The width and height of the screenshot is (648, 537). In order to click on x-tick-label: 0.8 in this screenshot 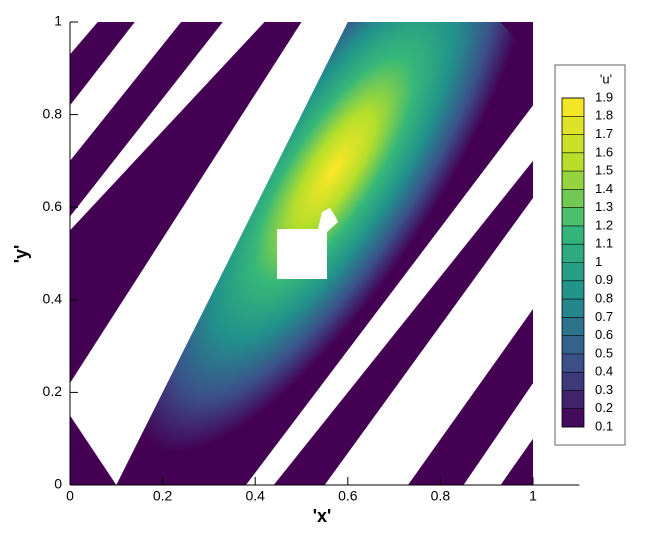, I will do `click(441, 496)`.